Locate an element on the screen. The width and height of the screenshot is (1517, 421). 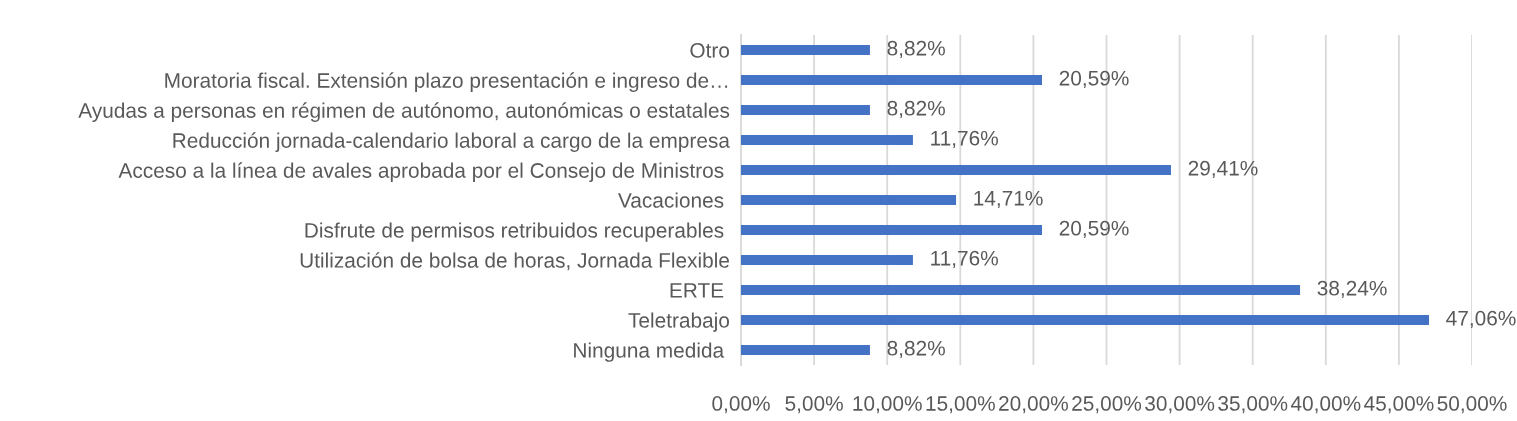
data-label: 38,24% is located at coordinates (1352, 289).